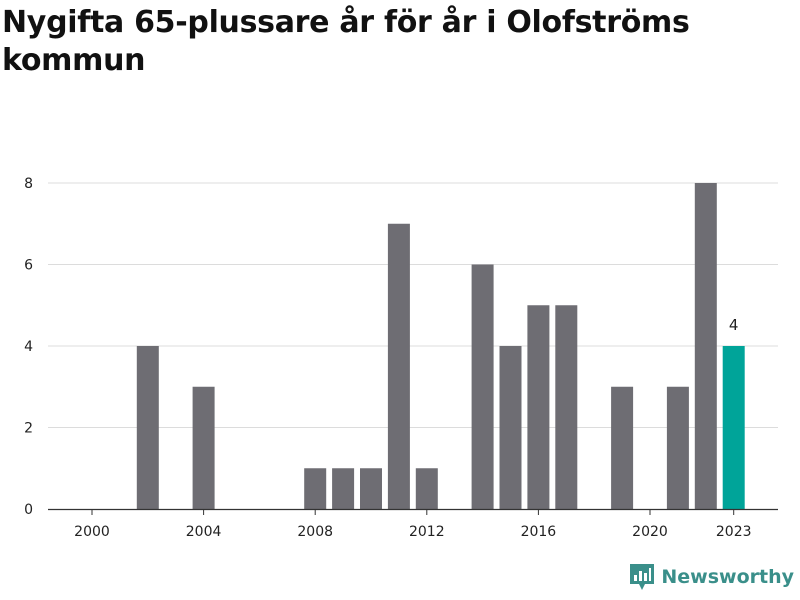  What do you see at coordinates (204, 532) in the screenshot?
I see `x-tick-label: 2004` at bounding box center [204, 532].